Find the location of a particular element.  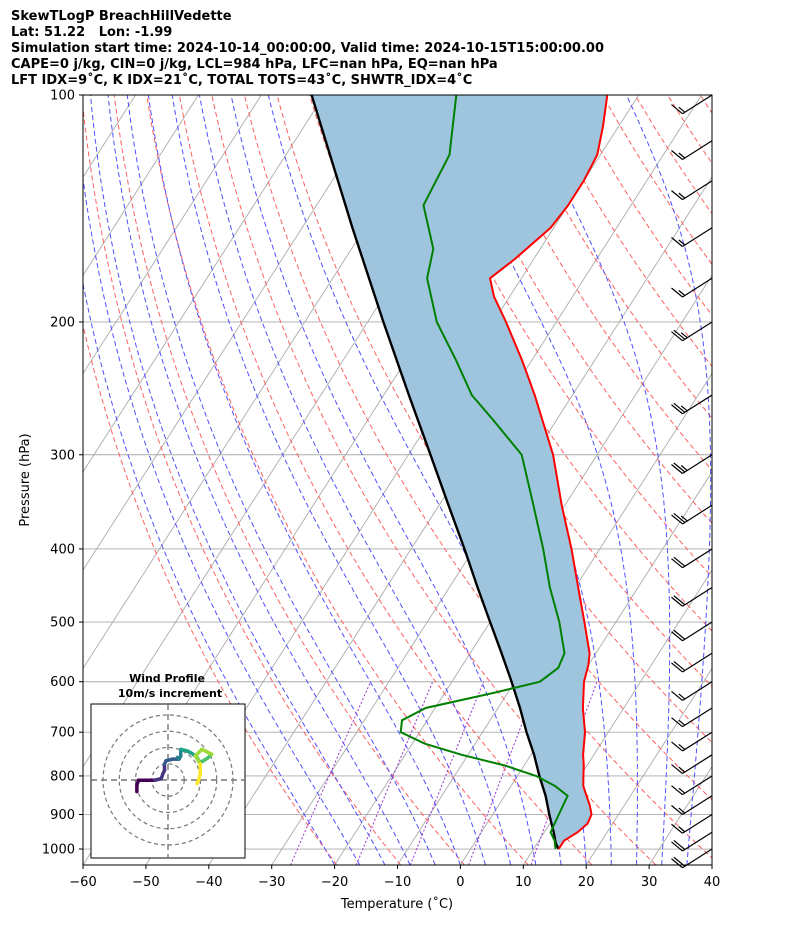

y-axis-label: Pressure (hPa) is located at coordinates (25, 479).